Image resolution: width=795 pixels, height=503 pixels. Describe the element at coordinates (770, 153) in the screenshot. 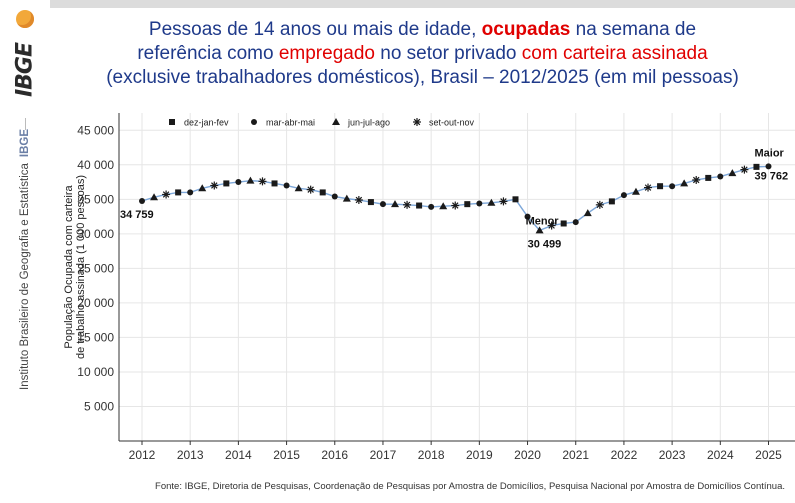

I see `annotation-label: Maior` at that location.